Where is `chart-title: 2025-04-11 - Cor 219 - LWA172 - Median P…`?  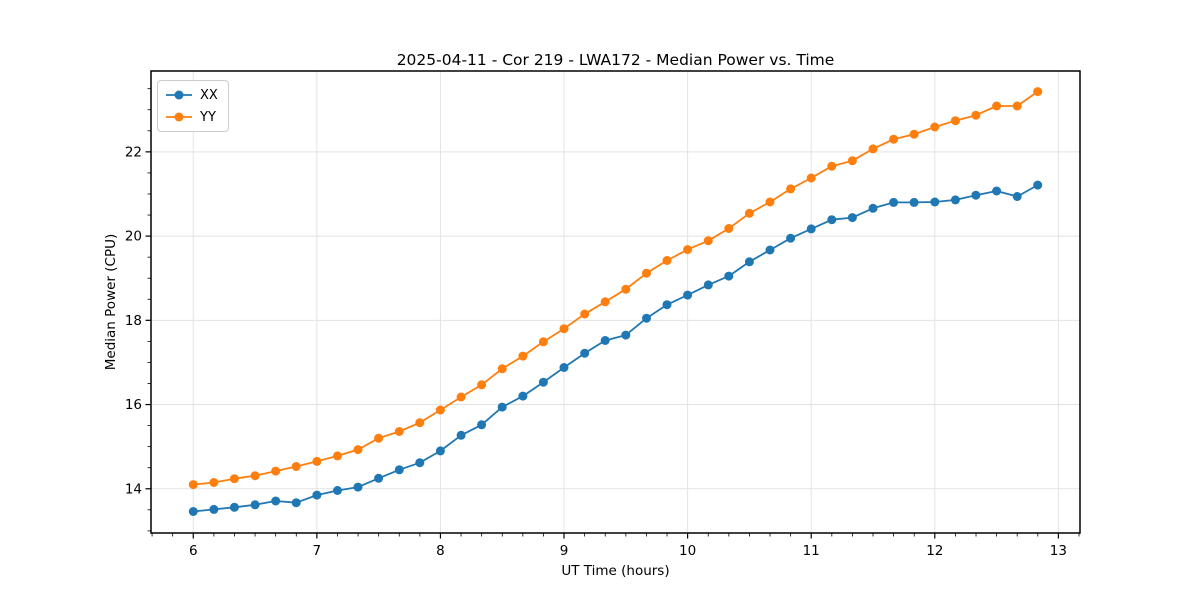
chart-title: 2025-04-11 - Cor 219 - LWA172 - Median P… is located at coordinates (615, 60).